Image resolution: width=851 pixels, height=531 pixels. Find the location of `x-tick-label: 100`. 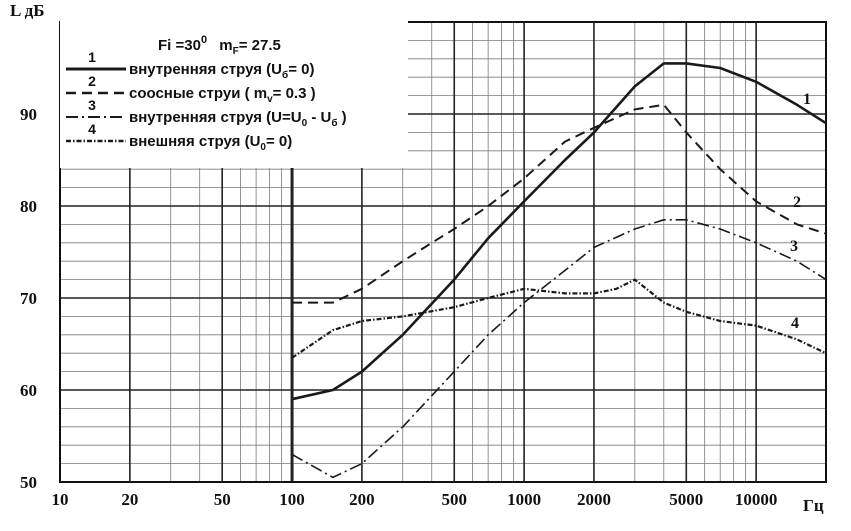

x-tick-label: 100 is located at coordinates (292, 499).